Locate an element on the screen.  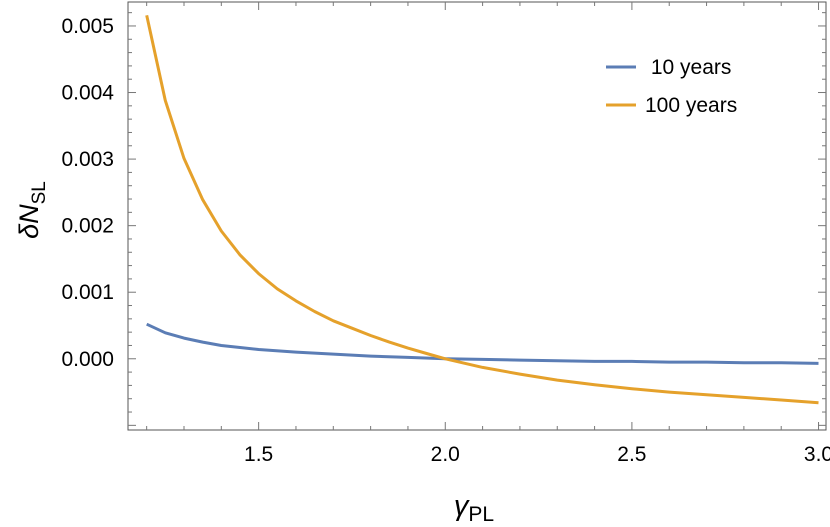
x-axis-title: γPL is located at coordinates (474, 508).